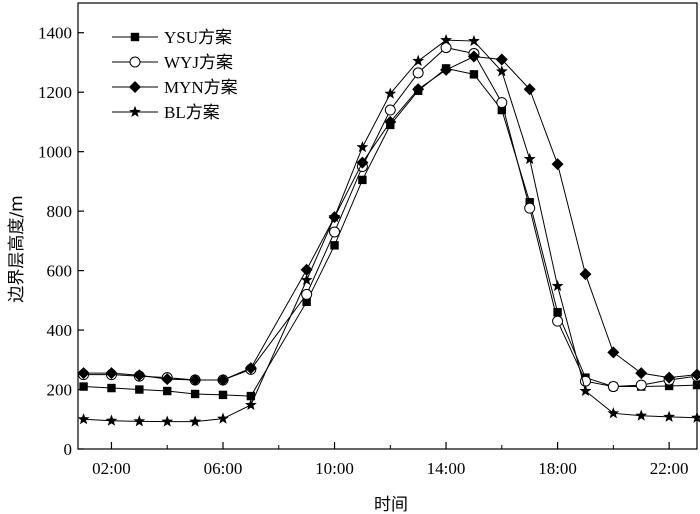 The height and width of the screenshot is (514, 700). Describe the element at coordinates (192, 112) in the screenshot. I see `legend-label: BL方案` at that location.